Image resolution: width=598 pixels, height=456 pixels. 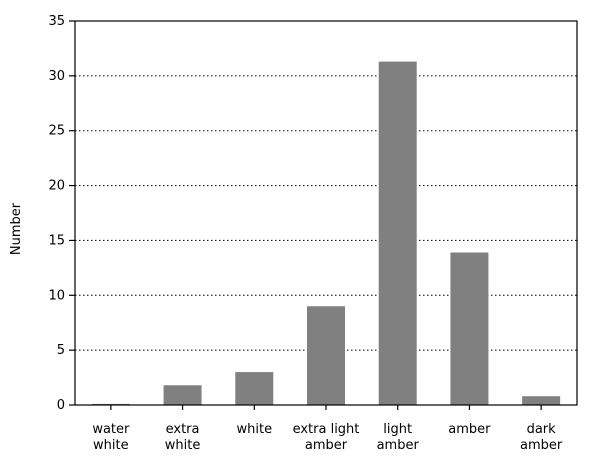 I want to click on x-category-label: light amber, so click(x=398, y=437).